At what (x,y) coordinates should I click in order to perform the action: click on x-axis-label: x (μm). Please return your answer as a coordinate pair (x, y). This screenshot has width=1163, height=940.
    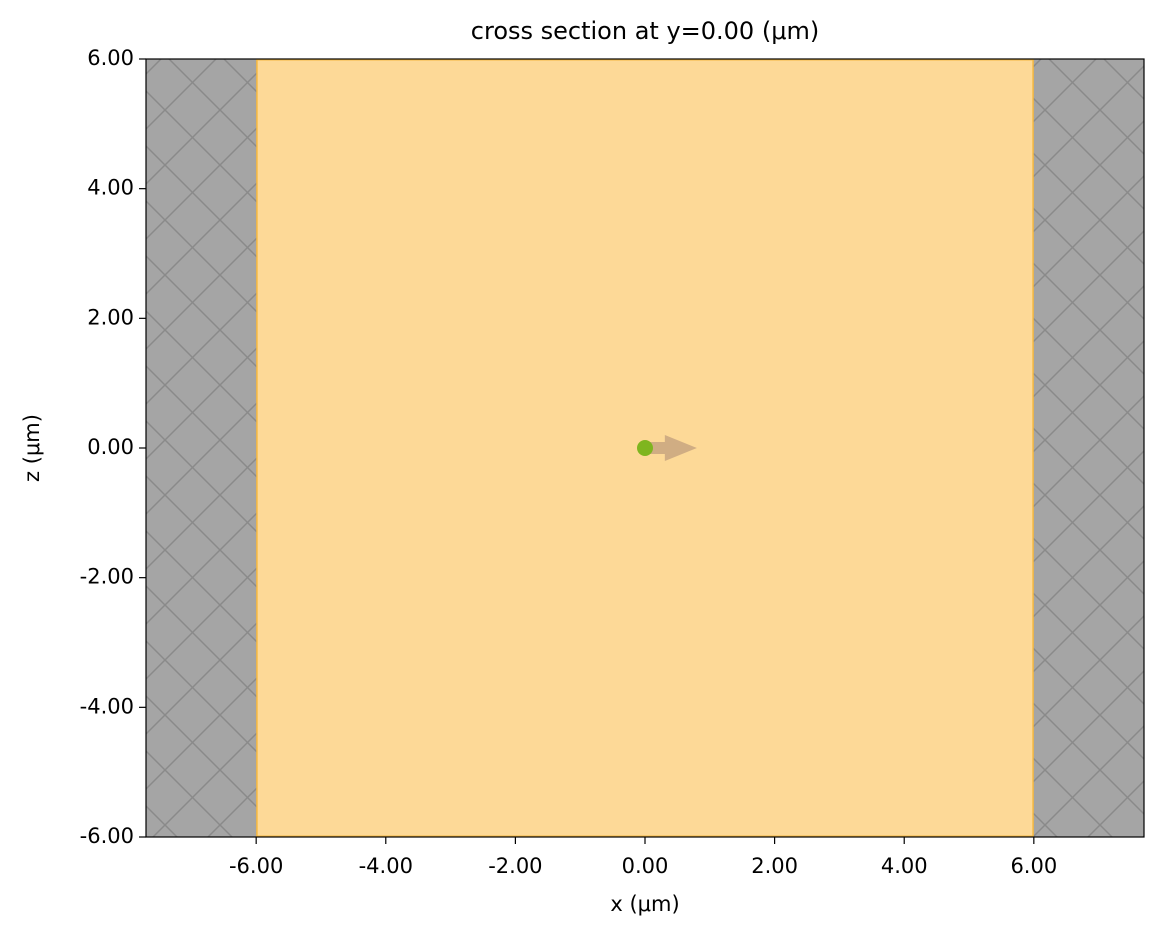
    Looking at the image, I should click on (644, 904).